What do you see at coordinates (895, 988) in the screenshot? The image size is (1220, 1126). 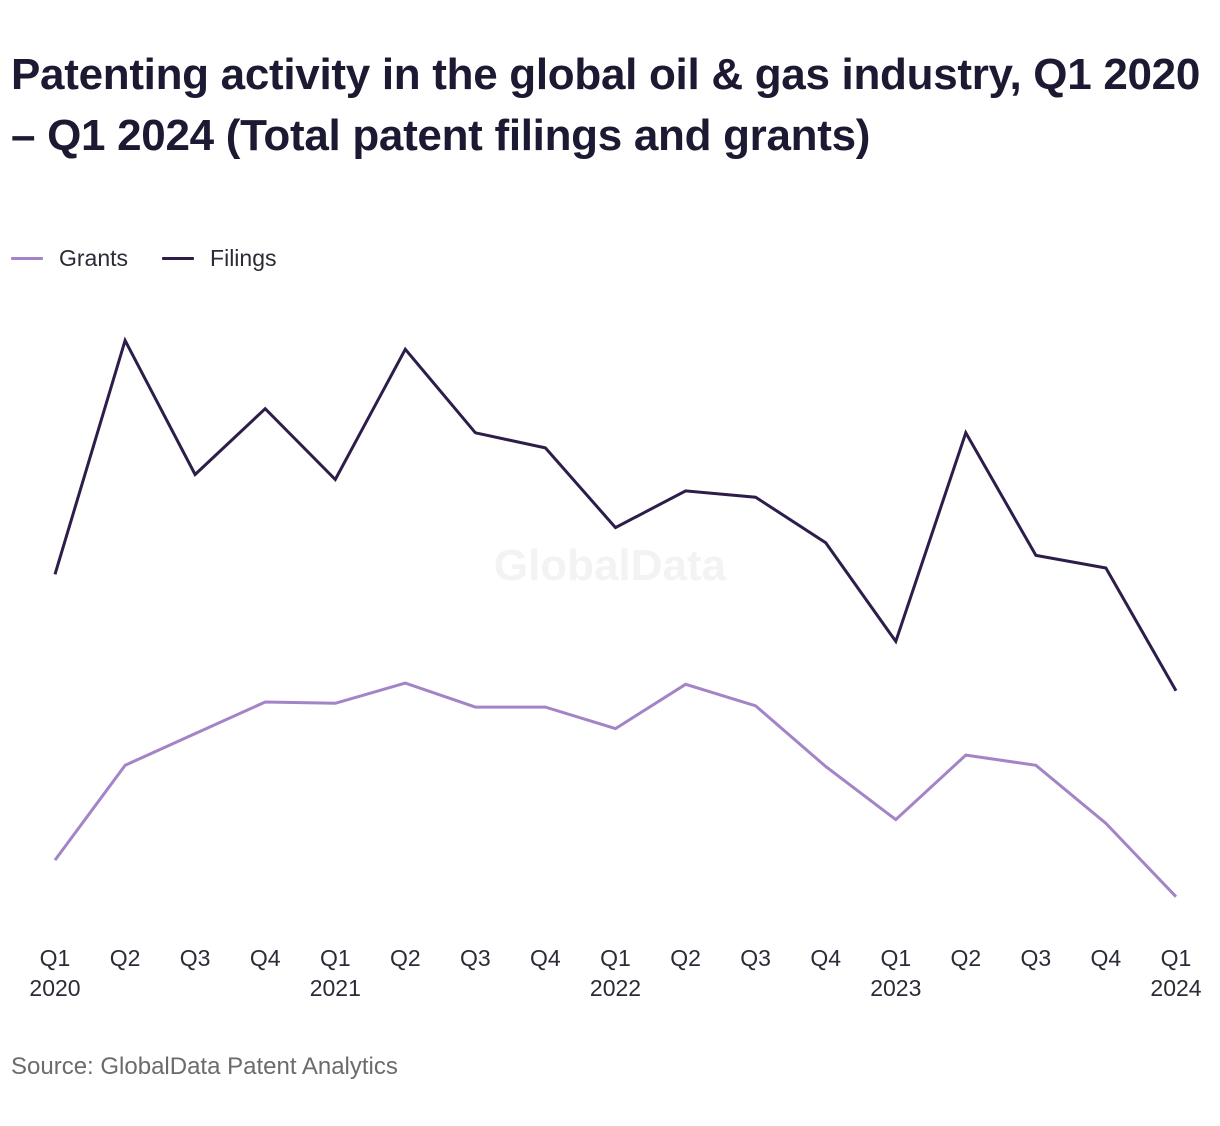 I see `x-tick-year-label: 2023` at bounding box center [895, 988].